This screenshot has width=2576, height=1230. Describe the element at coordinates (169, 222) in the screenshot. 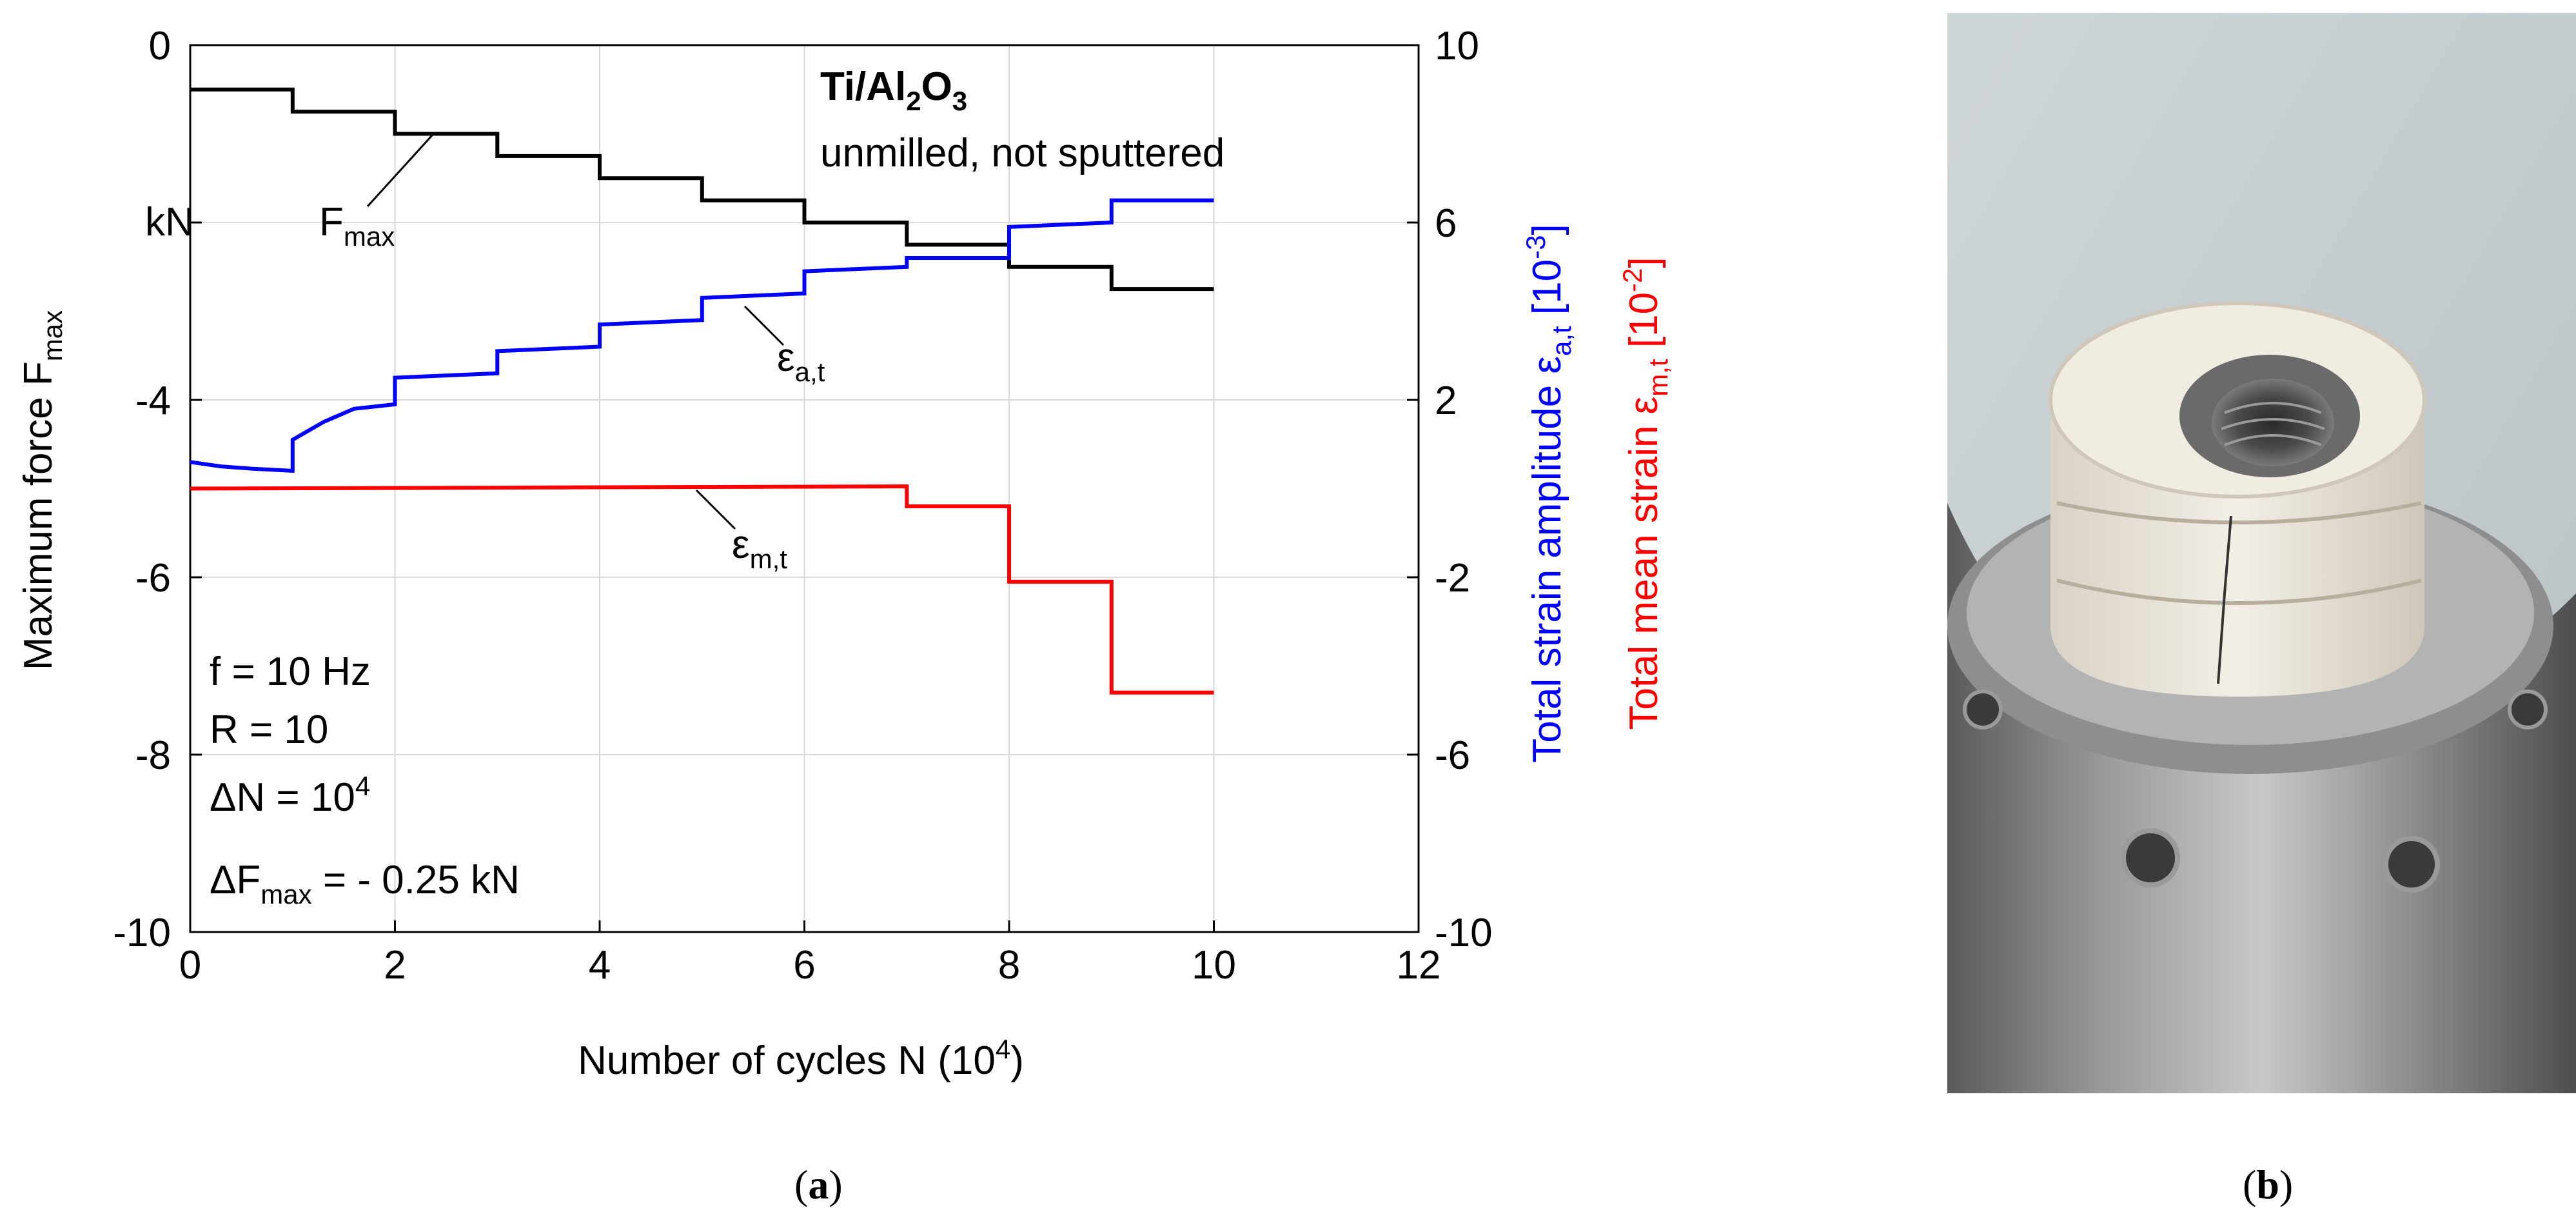

I see `kn-unit-label: kN` at that location.